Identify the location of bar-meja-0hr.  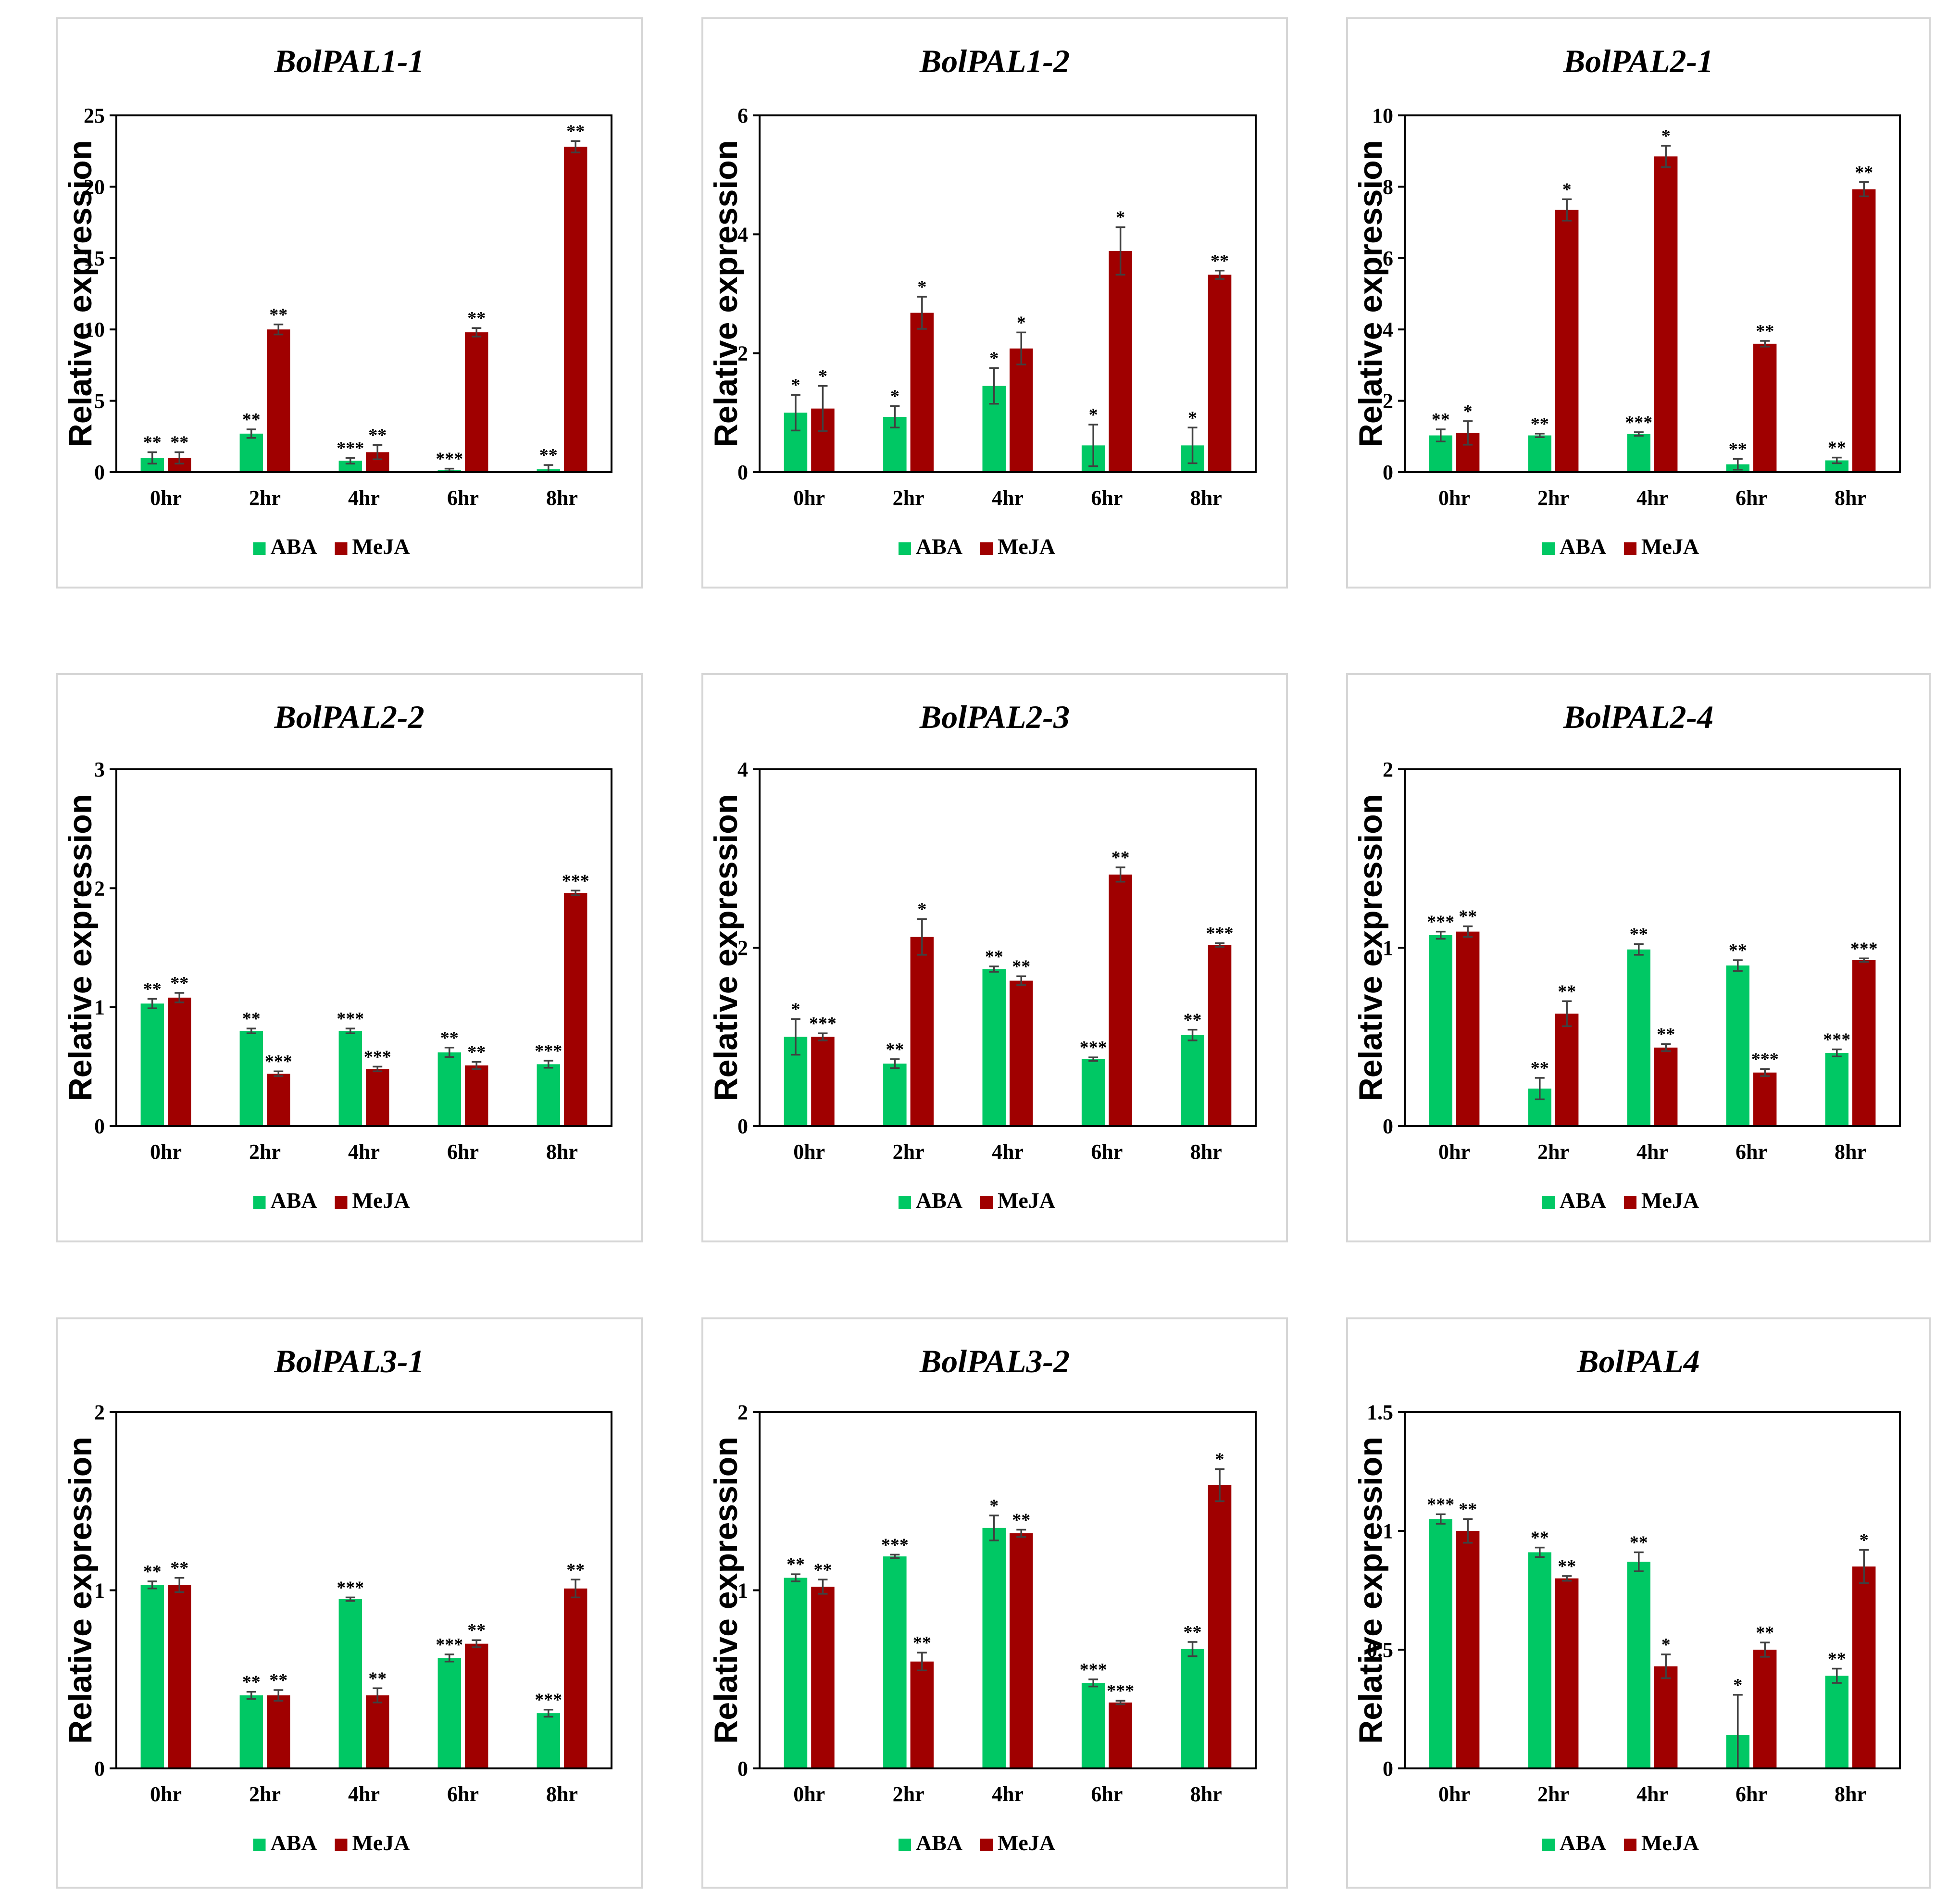
(823, 1082).